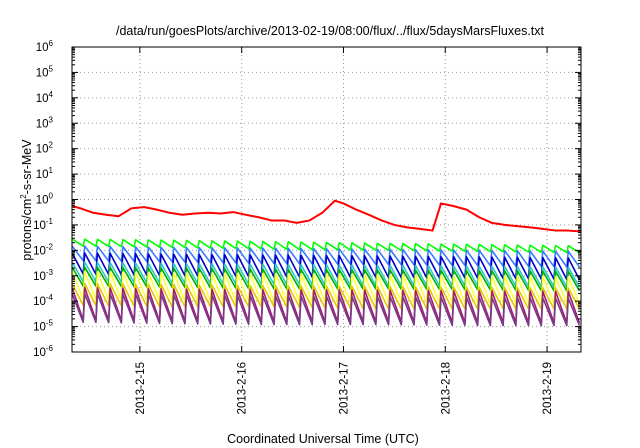 The height and width of the screenshot is (448, 640). Describe the element at coordinates (446, 388) in the screenshot. I see `x-tick-label: 2013-2-18` at that location.